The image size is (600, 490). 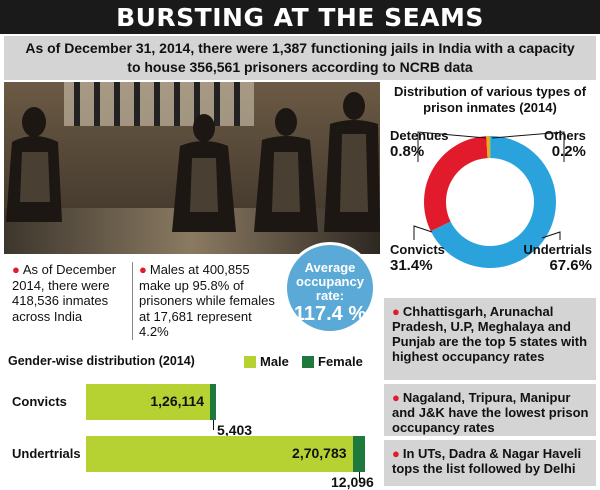 I want to click on legend-male-swatch, so click(x=250, y=361).